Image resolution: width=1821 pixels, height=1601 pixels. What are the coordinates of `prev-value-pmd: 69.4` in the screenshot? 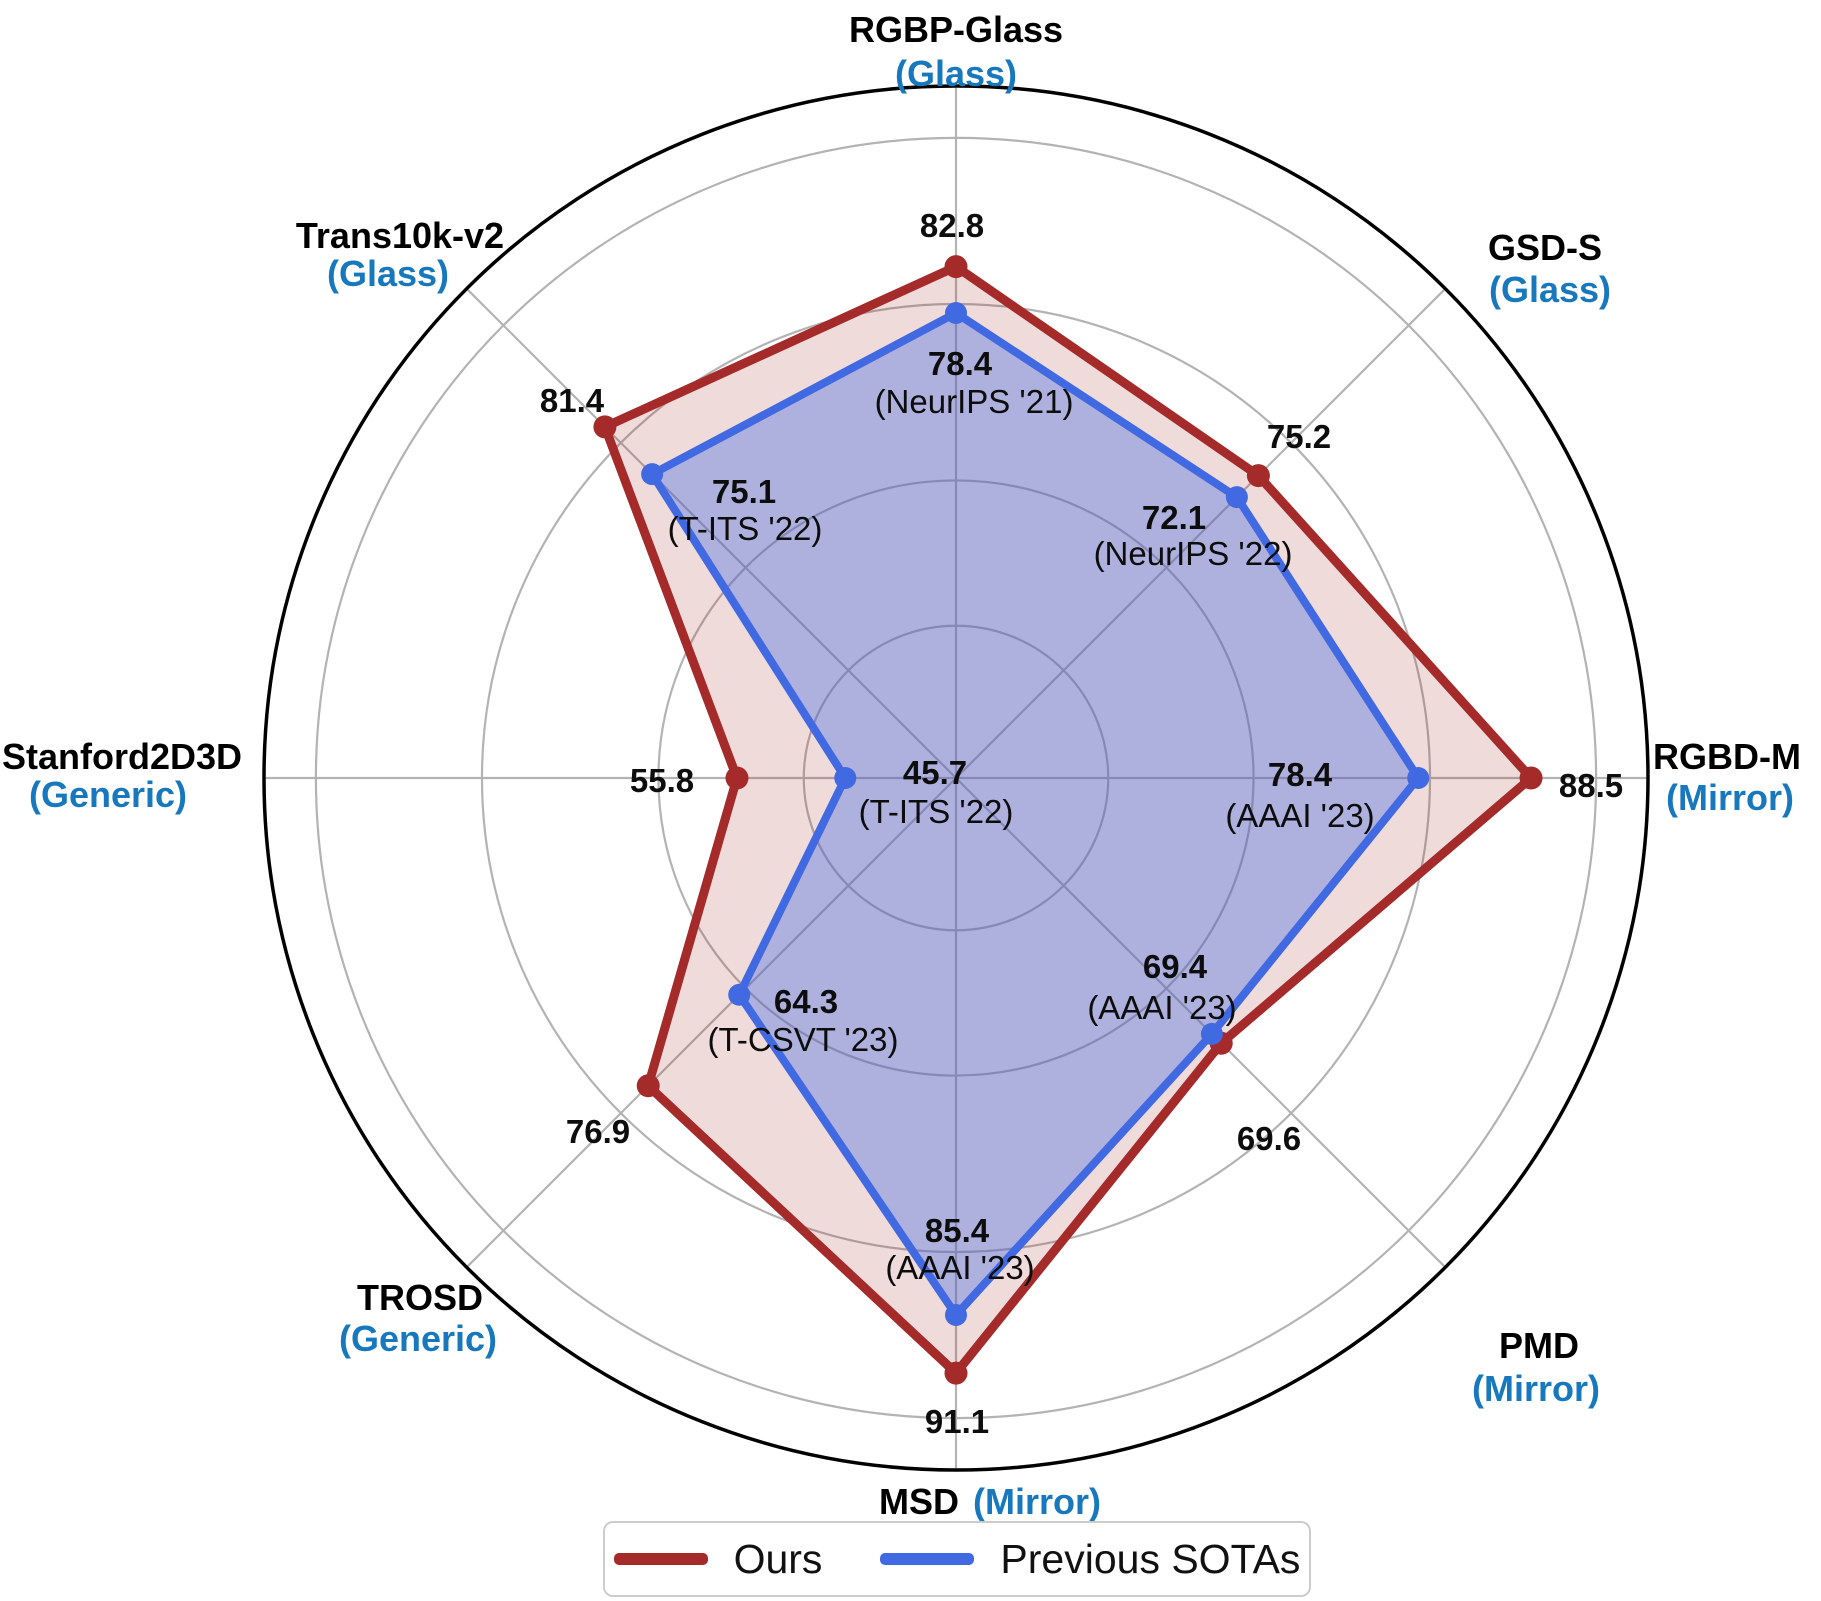 It's located at (1175, 966).